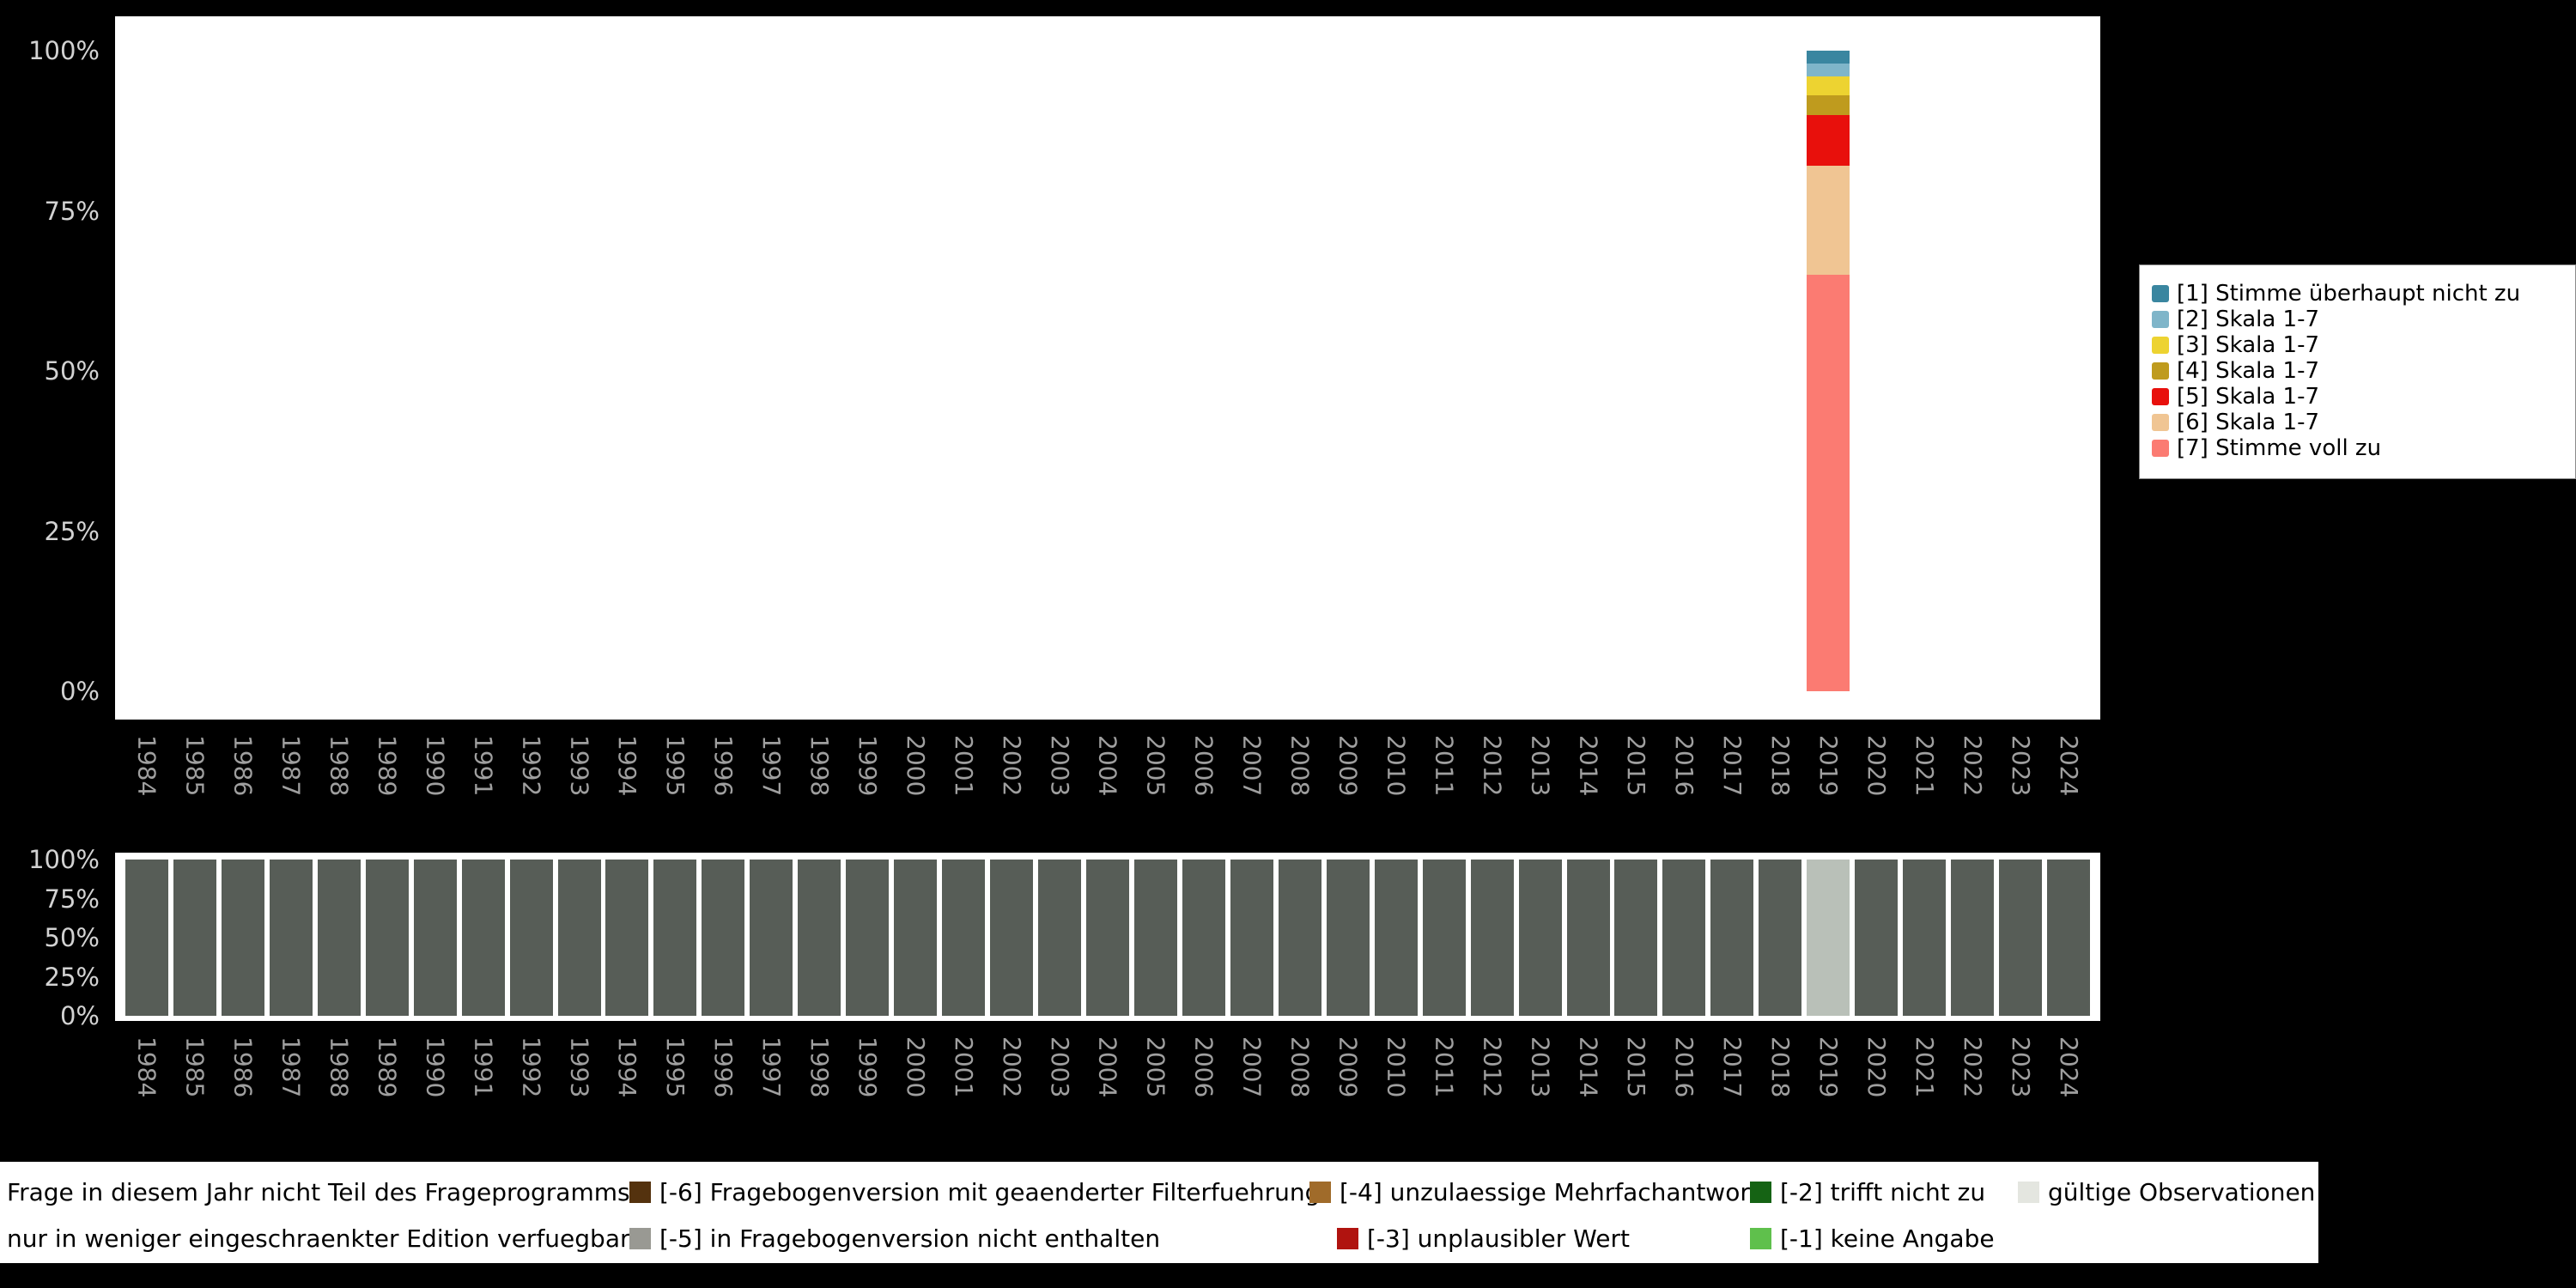 The height and width of the screenshot is (1288, 2576). I want to click on scale-legend-item: [2] Skala 1-7, so click(2363, 319).